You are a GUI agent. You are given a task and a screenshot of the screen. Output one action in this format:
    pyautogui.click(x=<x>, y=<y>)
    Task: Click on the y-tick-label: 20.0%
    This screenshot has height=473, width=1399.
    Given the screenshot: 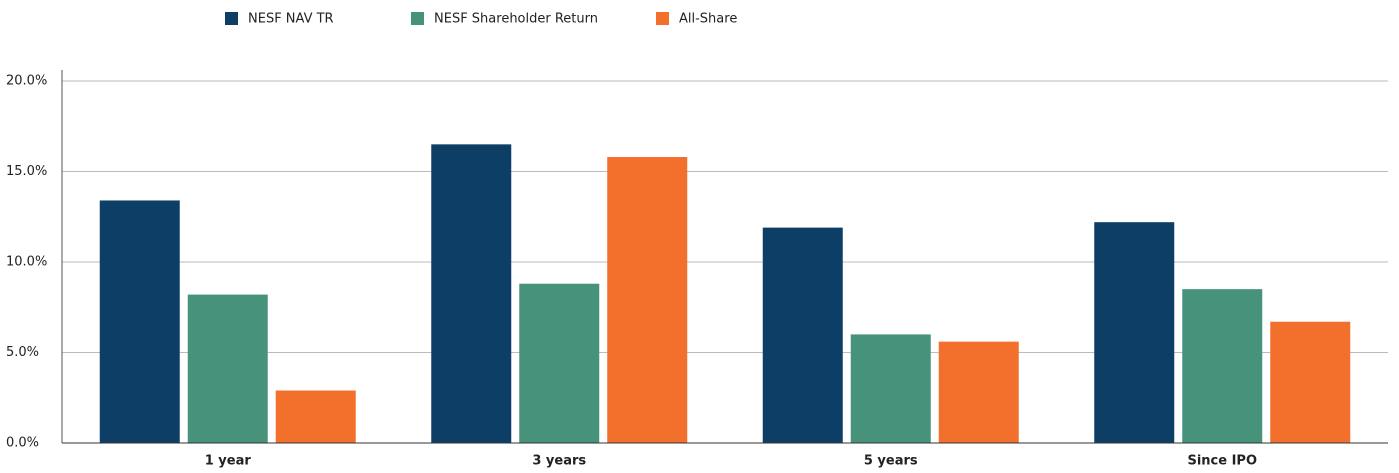 What is the action you would take?
    pyautogui.click(x=26, y=81)
    